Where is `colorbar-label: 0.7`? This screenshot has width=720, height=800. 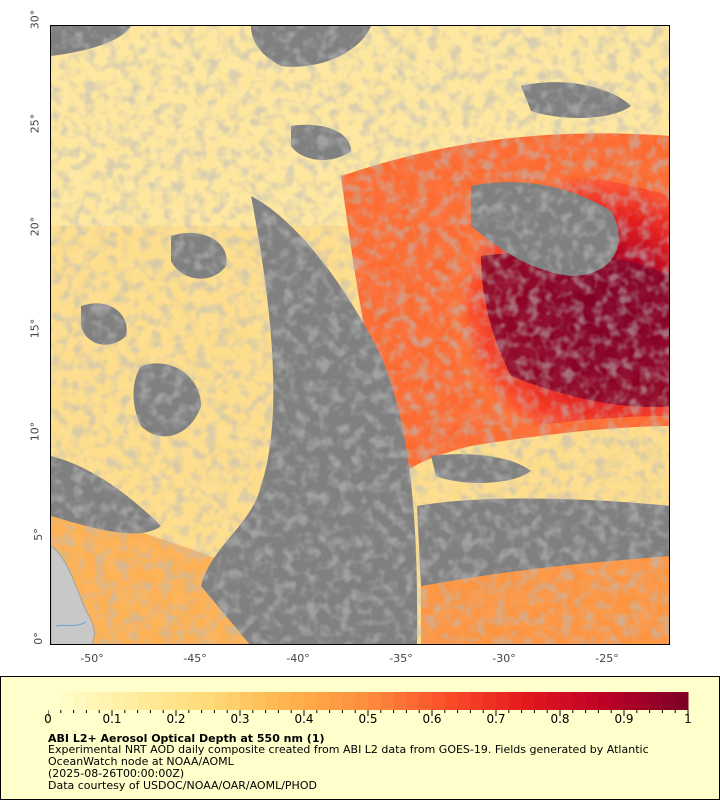
colorbar-label: 0.7 is located at coordinates (496, 719).